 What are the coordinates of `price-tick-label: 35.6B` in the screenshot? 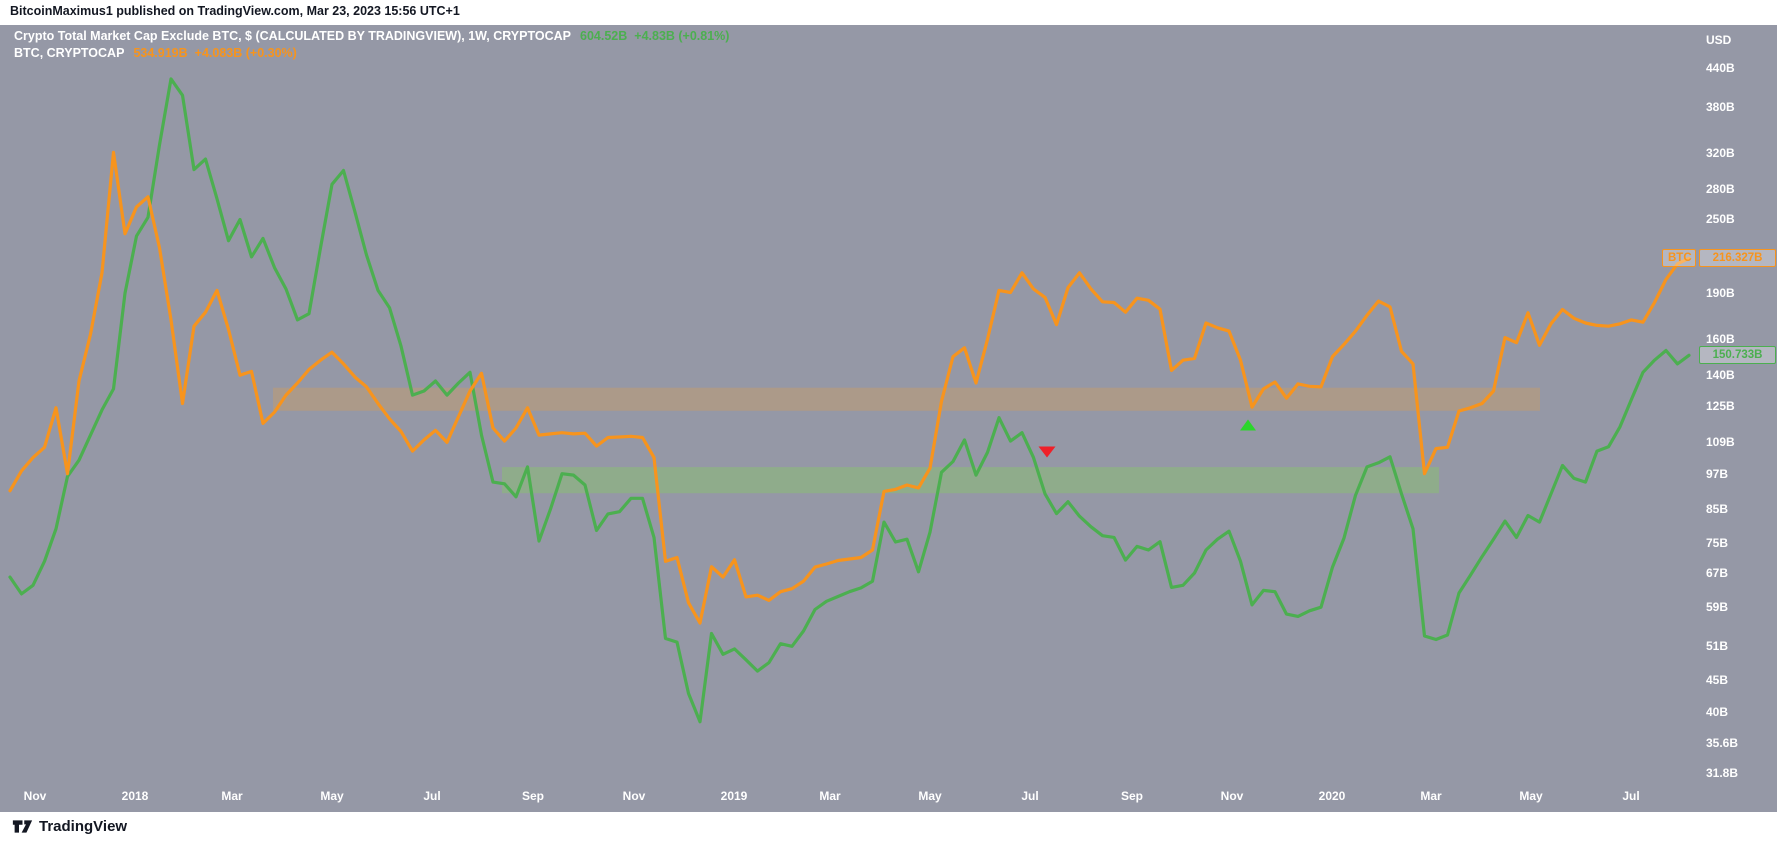 It's located at (1722, 743).